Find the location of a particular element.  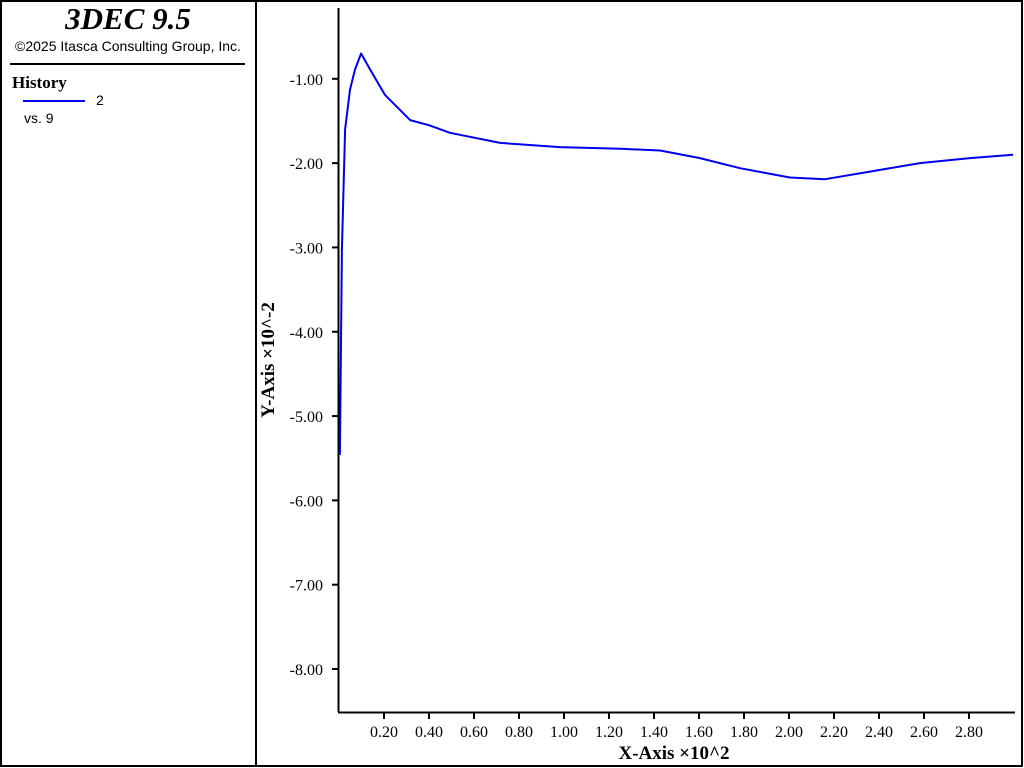

chart-title: 3DEC 9.5 is located at coordinates (127, 18).